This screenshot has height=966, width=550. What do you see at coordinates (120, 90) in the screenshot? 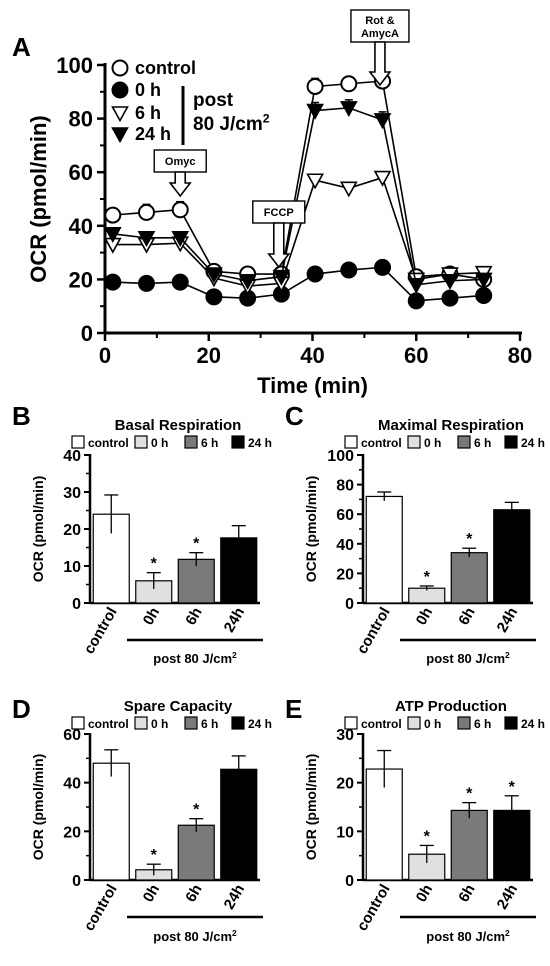
I see `legend-marker-0h` at bounding box center [120, 90].